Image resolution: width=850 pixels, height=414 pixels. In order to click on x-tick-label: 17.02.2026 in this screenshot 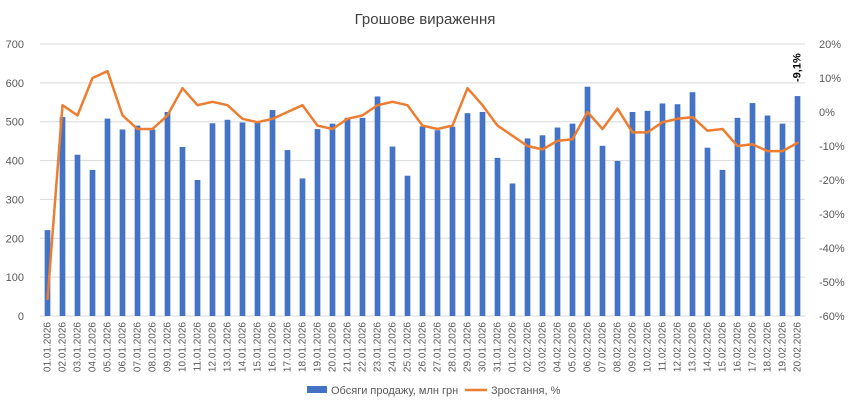, I will do `click(753, 347)`.